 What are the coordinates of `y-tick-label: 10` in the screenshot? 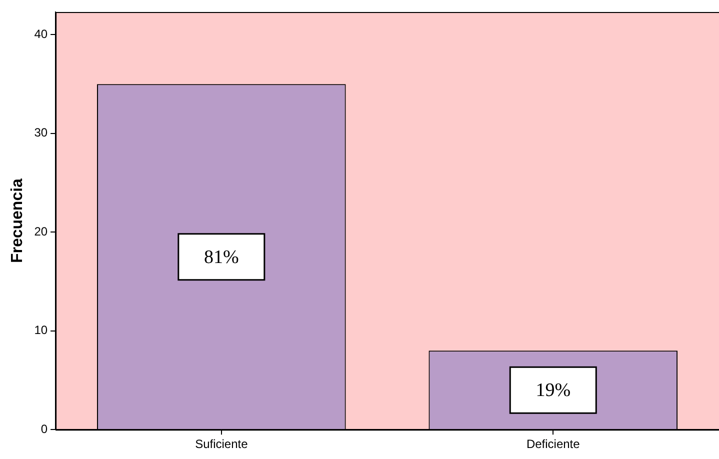 It's located at (41, 330).